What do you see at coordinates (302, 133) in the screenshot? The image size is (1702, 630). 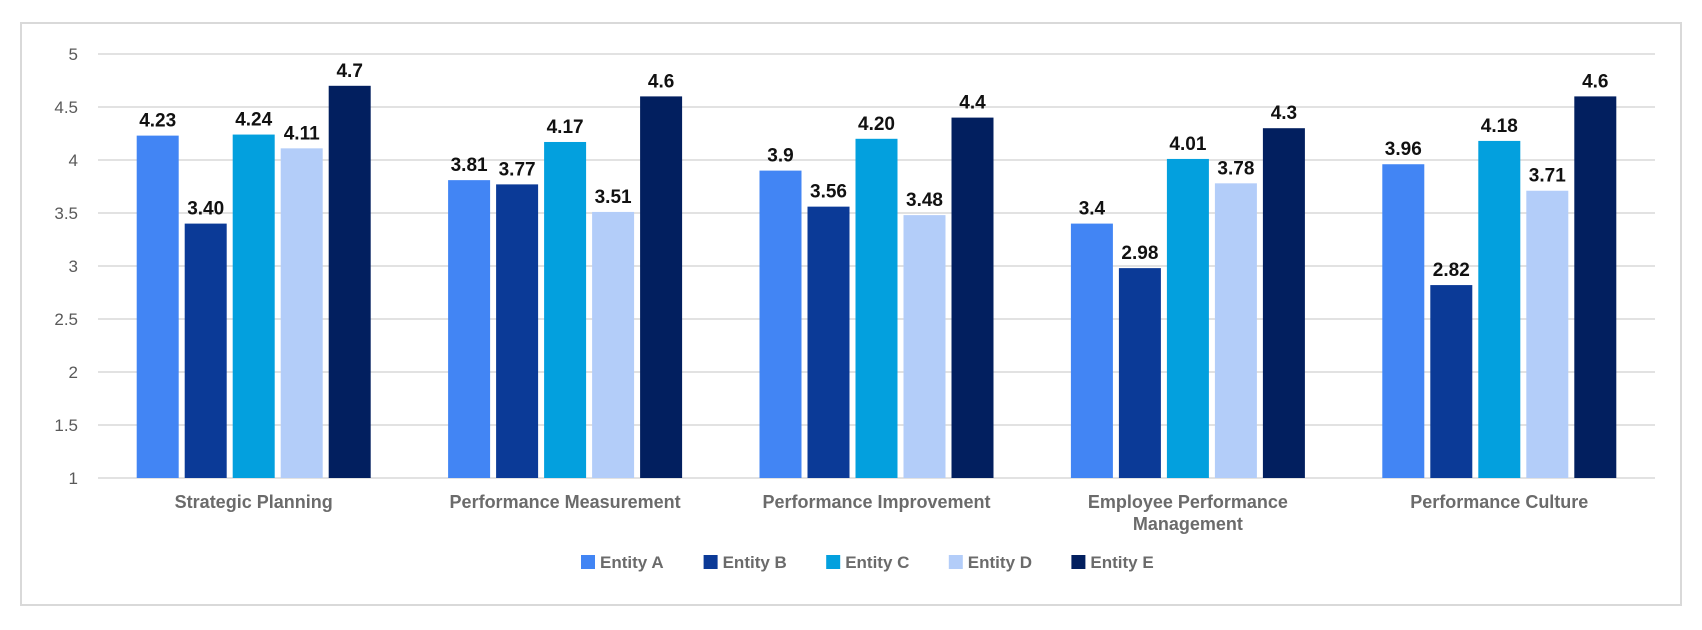 I see `data-label: 4.11` at bounding box center [302, 133].